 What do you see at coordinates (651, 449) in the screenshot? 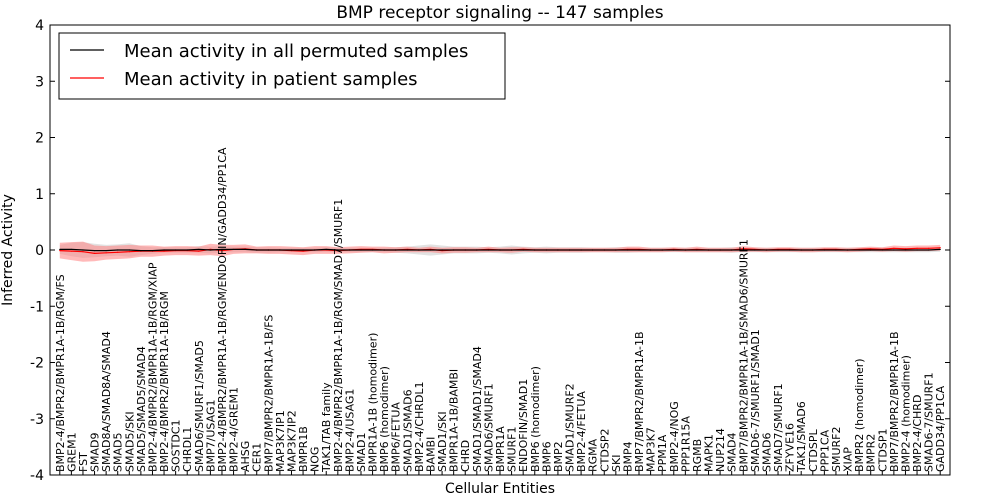
I see `x-tick-label: MAP3K7` at bounding box center [651, 449].